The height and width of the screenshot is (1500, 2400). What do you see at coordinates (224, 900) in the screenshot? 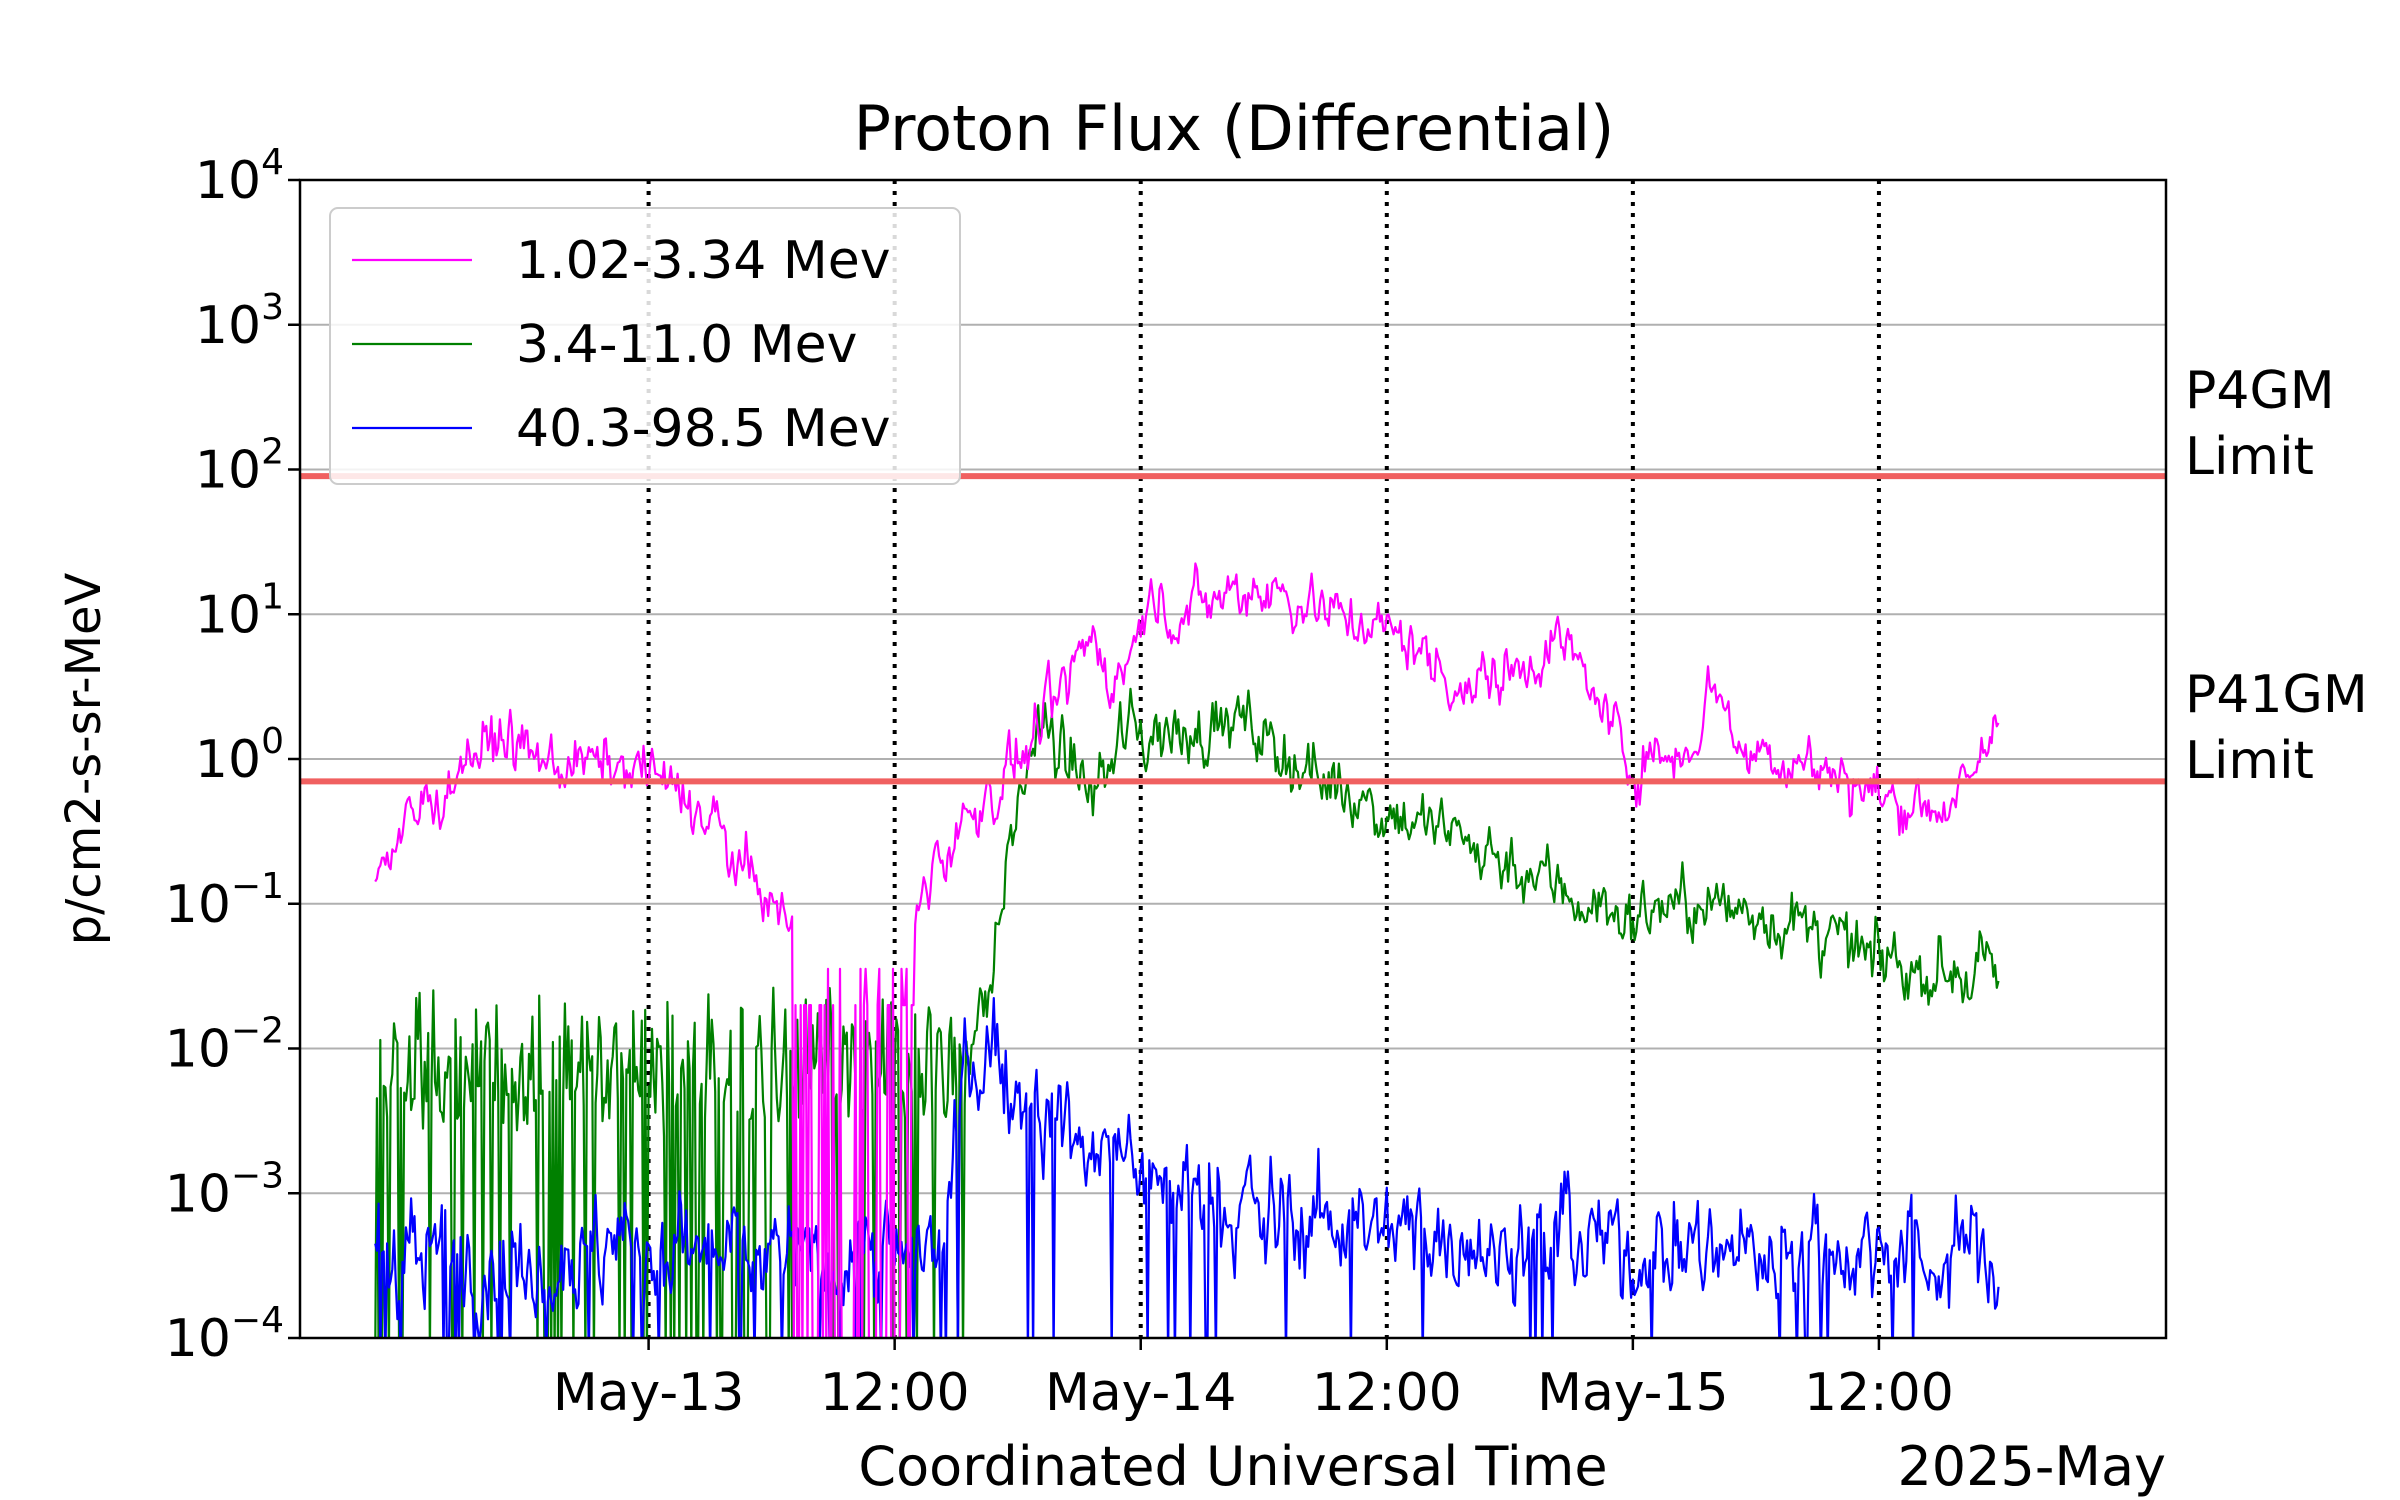
I see `y-tick-label: 10⁻¹` at bounding box center [224, 900].